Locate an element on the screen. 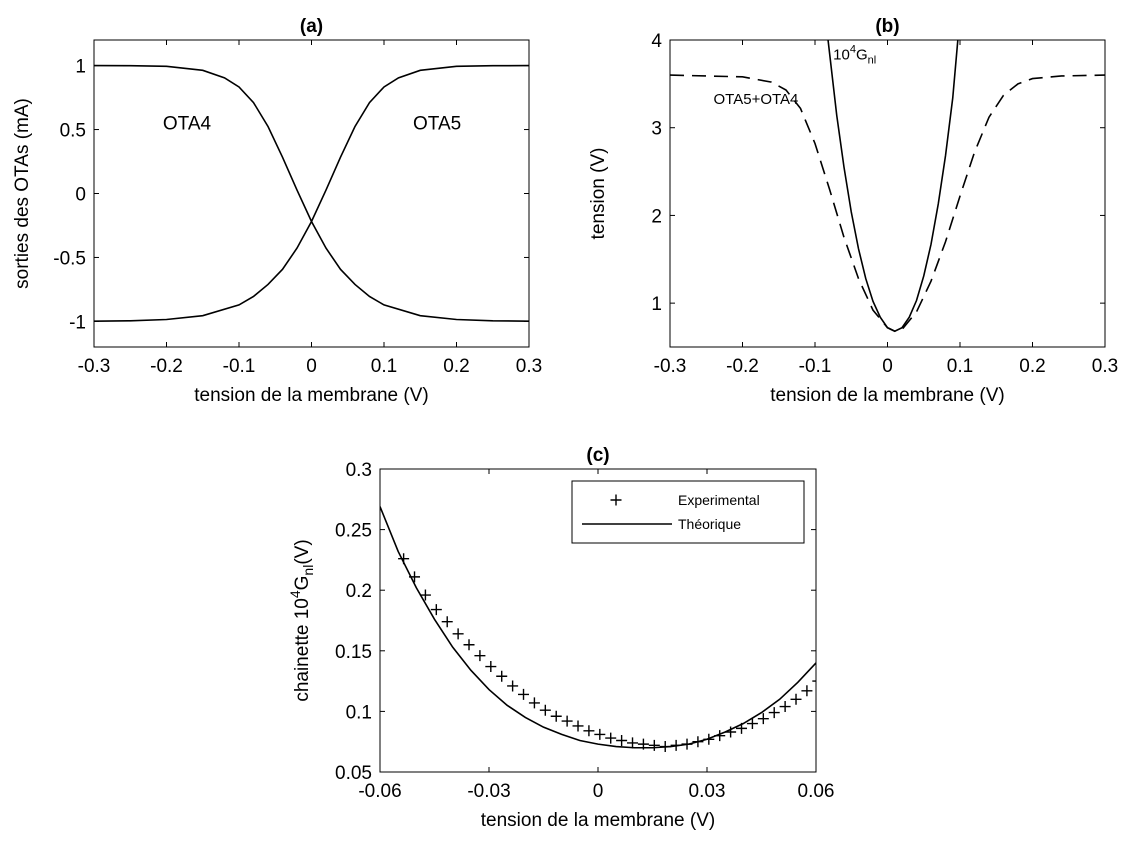  y-axis-label: tension (V) is located at coordinates (598, 194).